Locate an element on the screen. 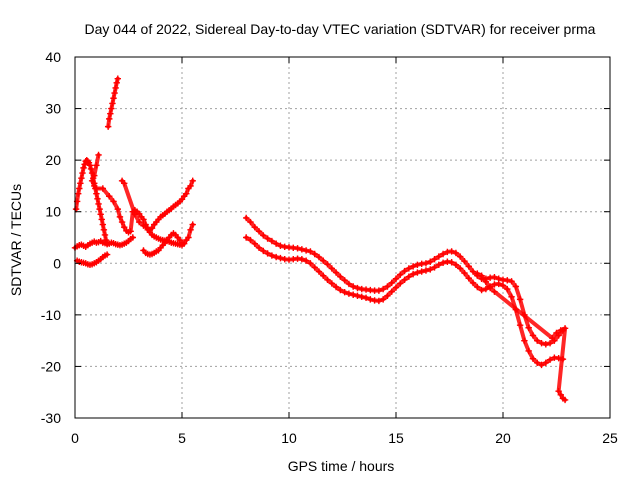 The image size is (640, 480). x-axis-label: GPS time / hours is located at coordinates (341, 466).